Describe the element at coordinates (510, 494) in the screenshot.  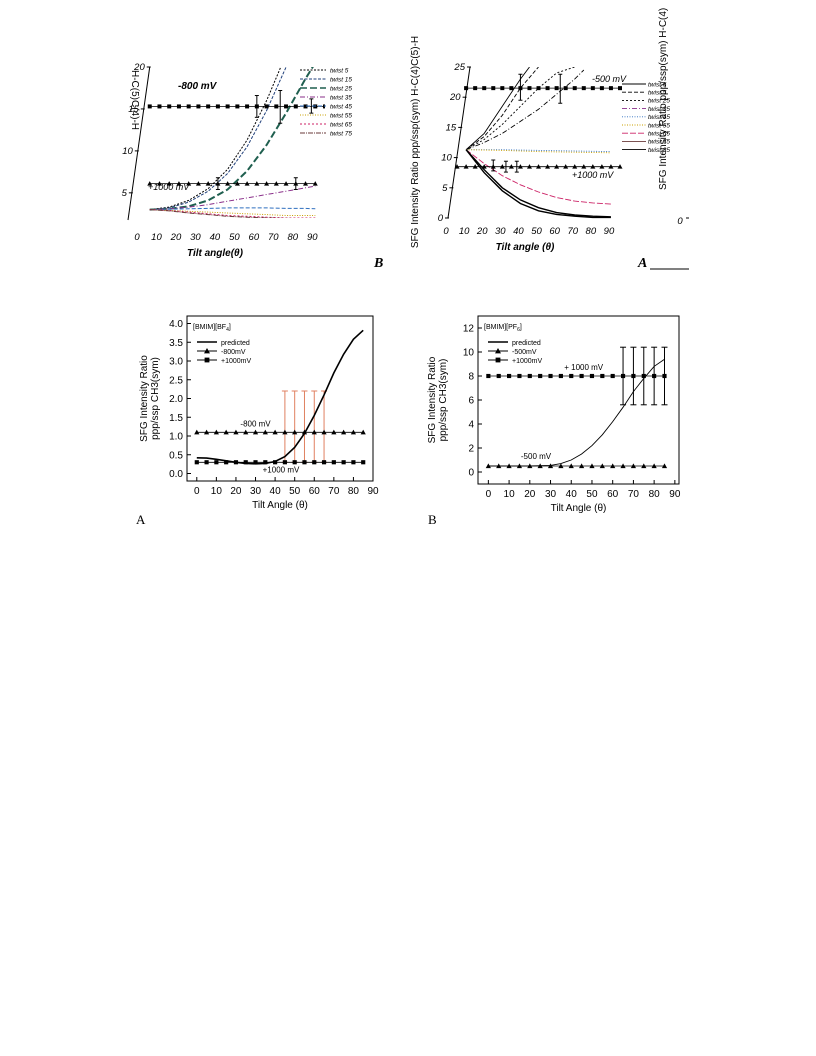
I see `x-tick-label: 10` at that location.